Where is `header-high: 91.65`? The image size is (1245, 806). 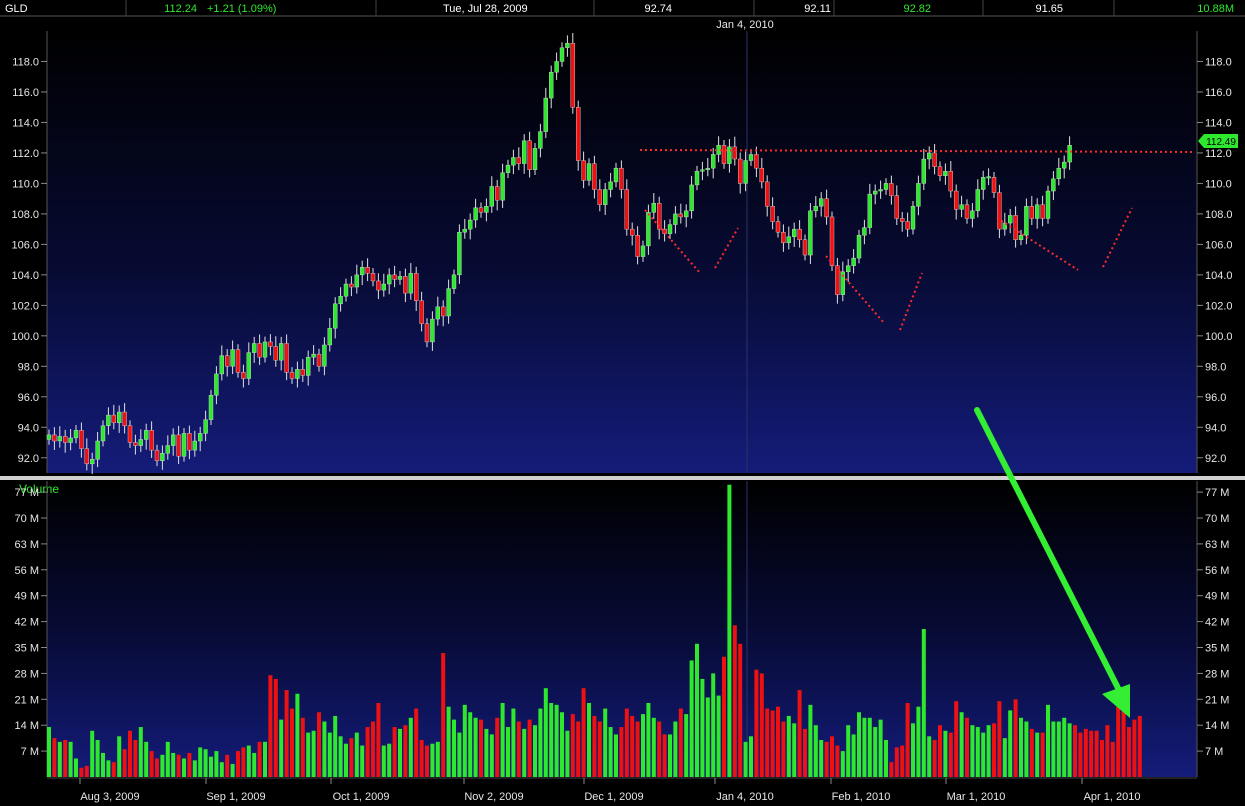 header-high: 91.65 is located at coordinates (1049, 9).